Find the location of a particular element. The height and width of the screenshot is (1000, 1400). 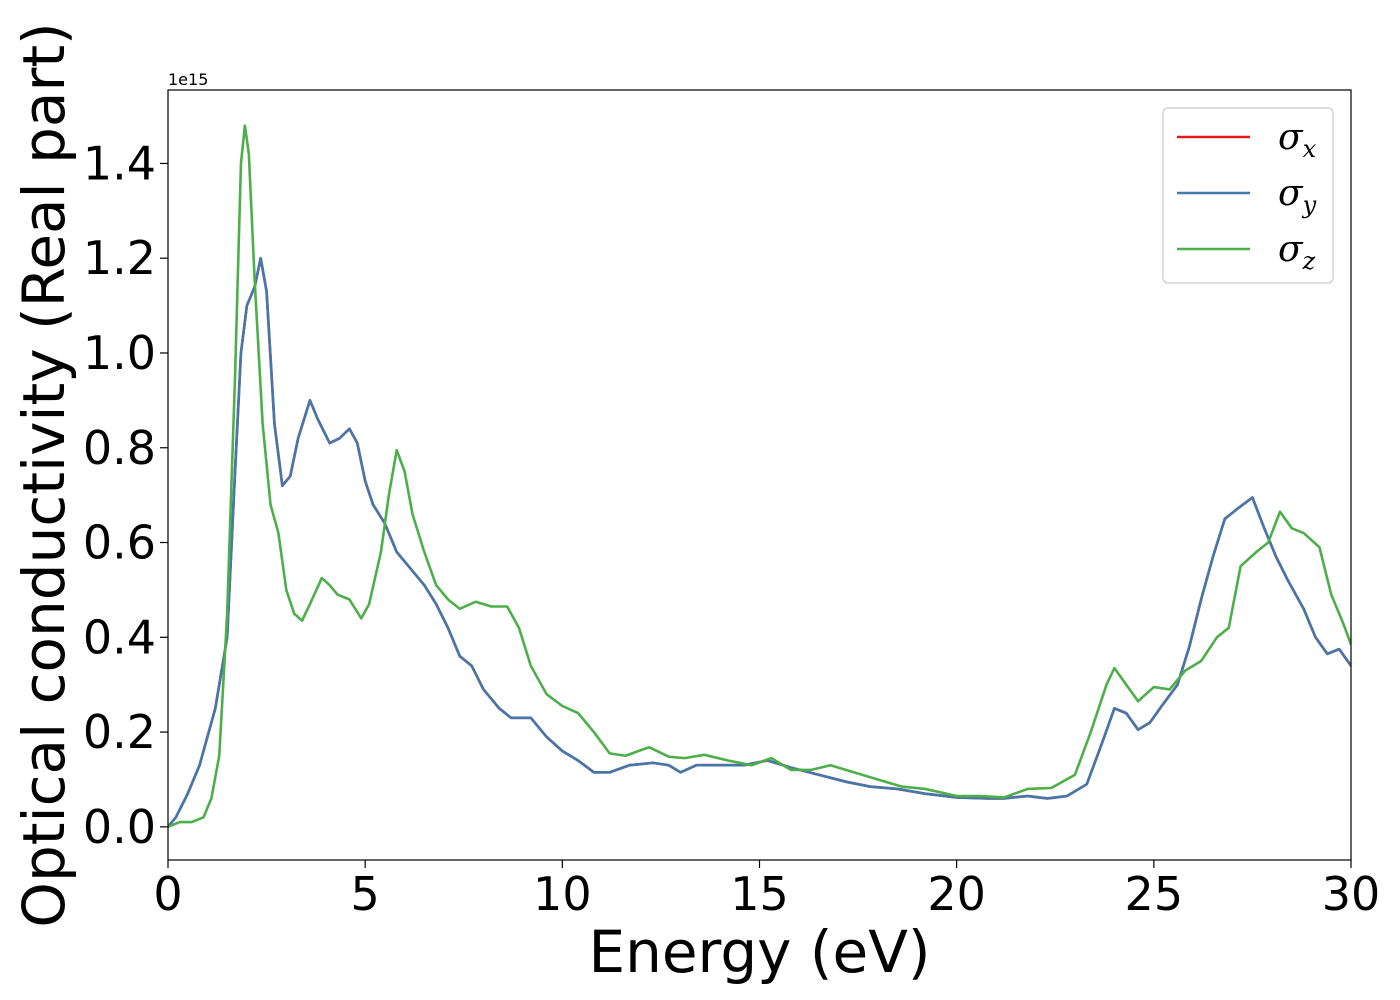

legend-frame is located at coordinates (1248, 195).